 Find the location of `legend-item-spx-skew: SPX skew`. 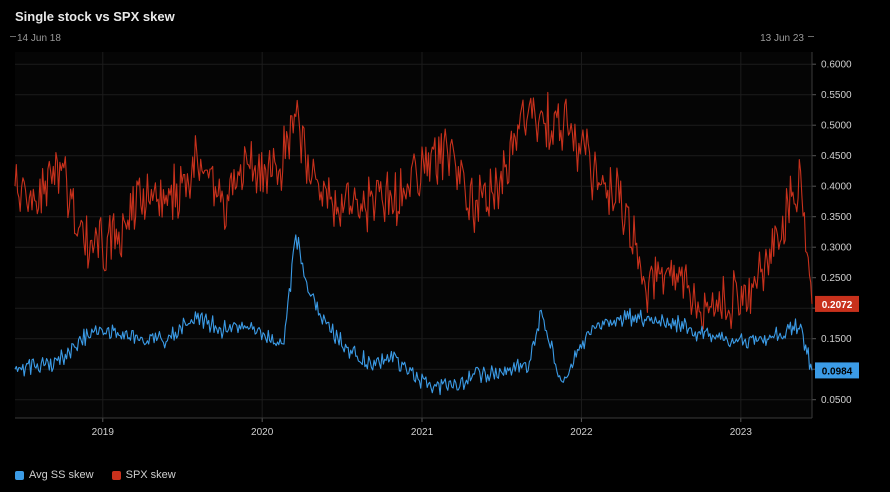

legend-item-spx-skew: SPX skew is located at coordinates (143, 475).